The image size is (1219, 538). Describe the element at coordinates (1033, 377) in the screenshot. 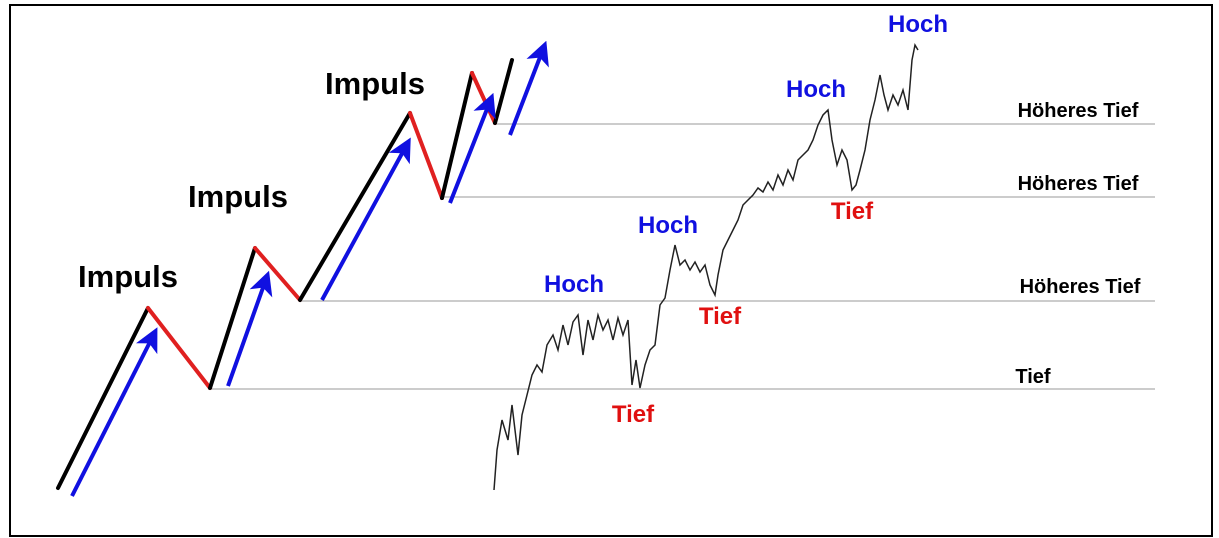

I see `level-label: Tief` at that location.